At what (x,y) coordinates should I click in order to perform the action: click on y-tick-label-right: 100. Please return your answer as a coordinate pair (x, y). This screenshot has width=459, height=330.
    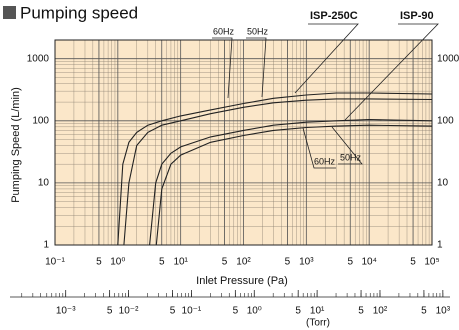
    Looking at the image, I should click on (445, 120).